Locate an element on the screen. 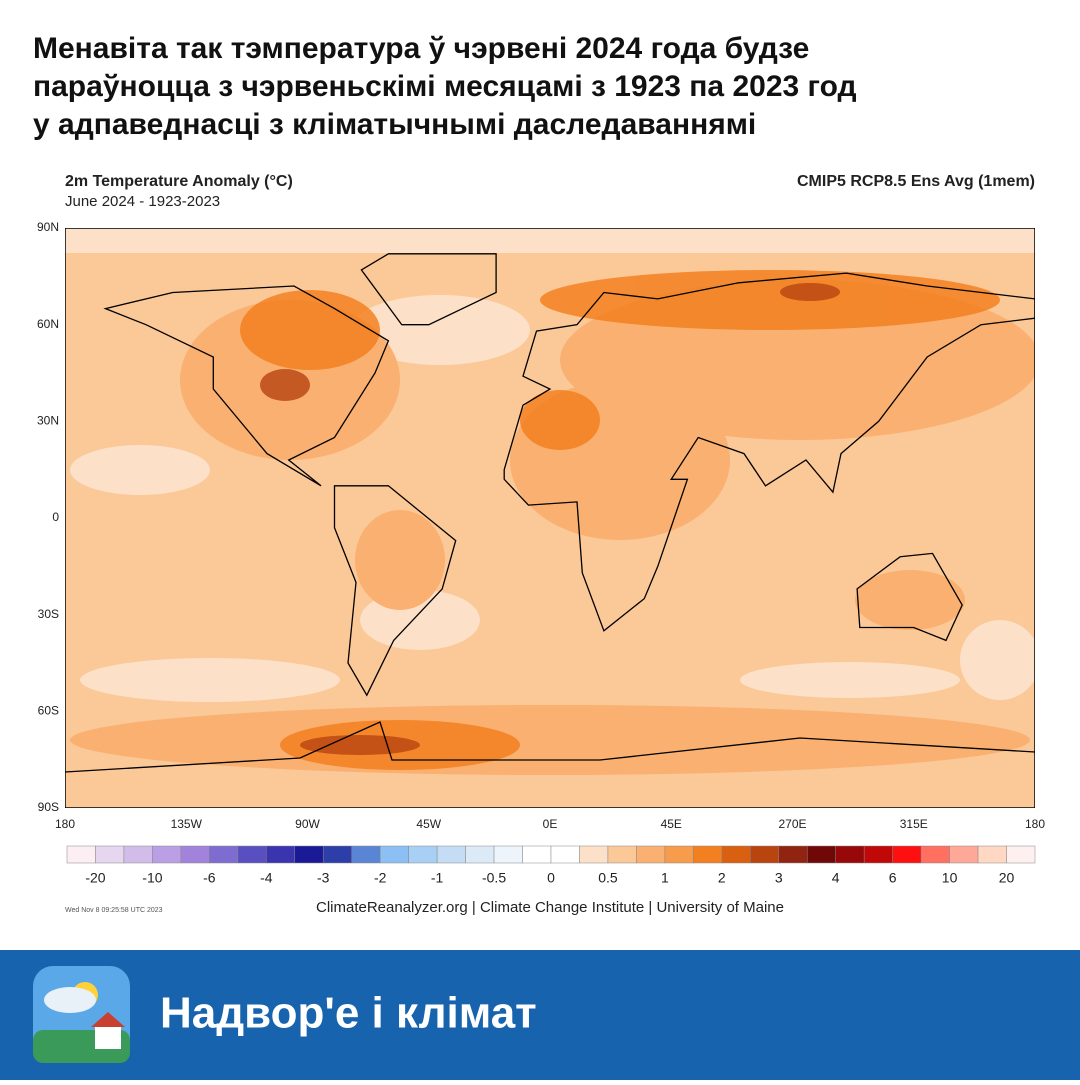 This screenshot has height=1085, width=1080. model-label: CMIP5 RCP8.5 Ens Avg (1mem) is located at coordinates (916, 181).